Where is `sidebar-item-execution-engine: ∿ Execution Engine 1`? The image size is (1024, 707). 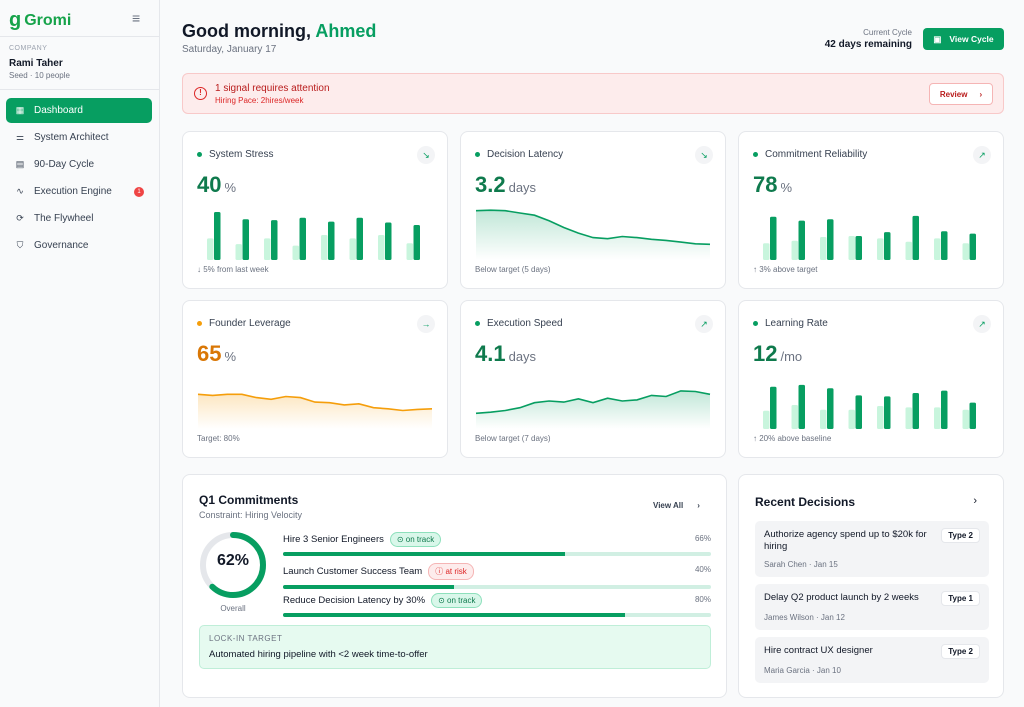 sidebar-item-execution-engine: ∿ Execution Engine 1 is located at coordinates (79, 191).